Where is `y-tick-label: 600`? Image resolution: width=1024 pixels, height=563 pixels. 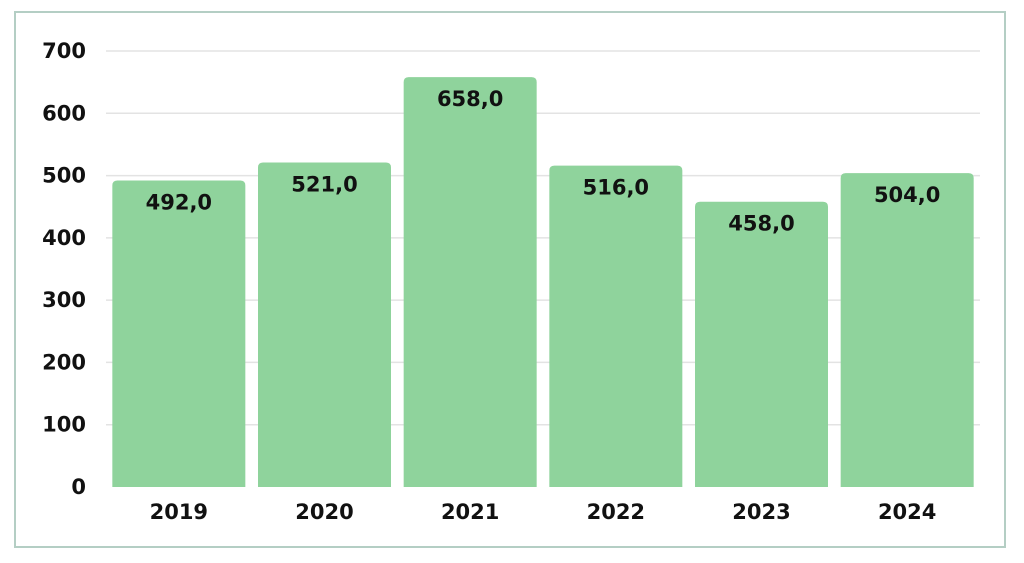 y-tick-label: 600 is located at coordinates (64, 113).